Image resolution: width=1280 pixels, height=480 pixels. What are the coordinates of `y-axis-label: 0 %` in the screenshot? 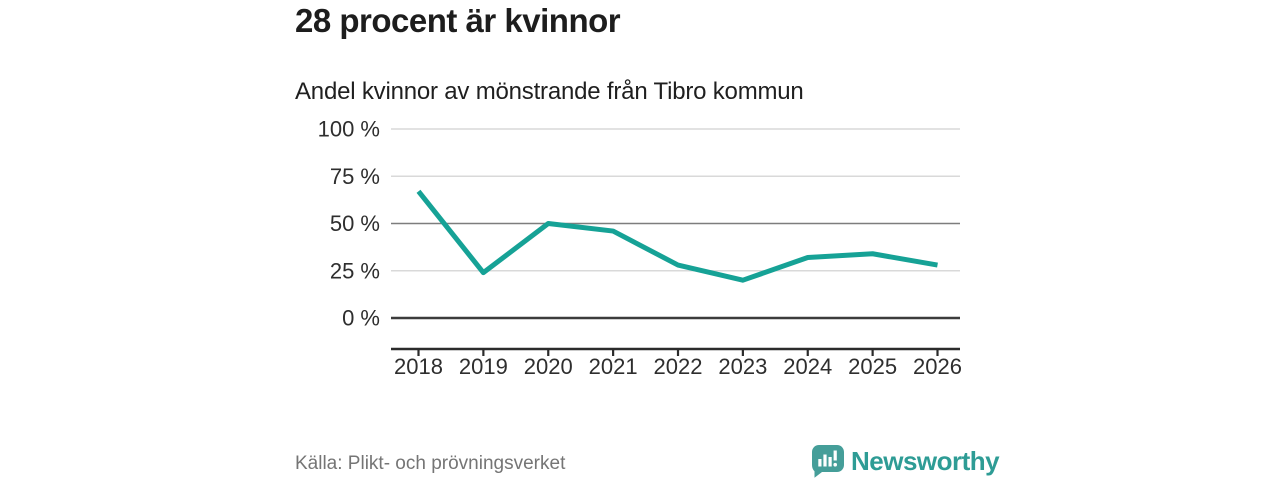 It's located at (361, 318).